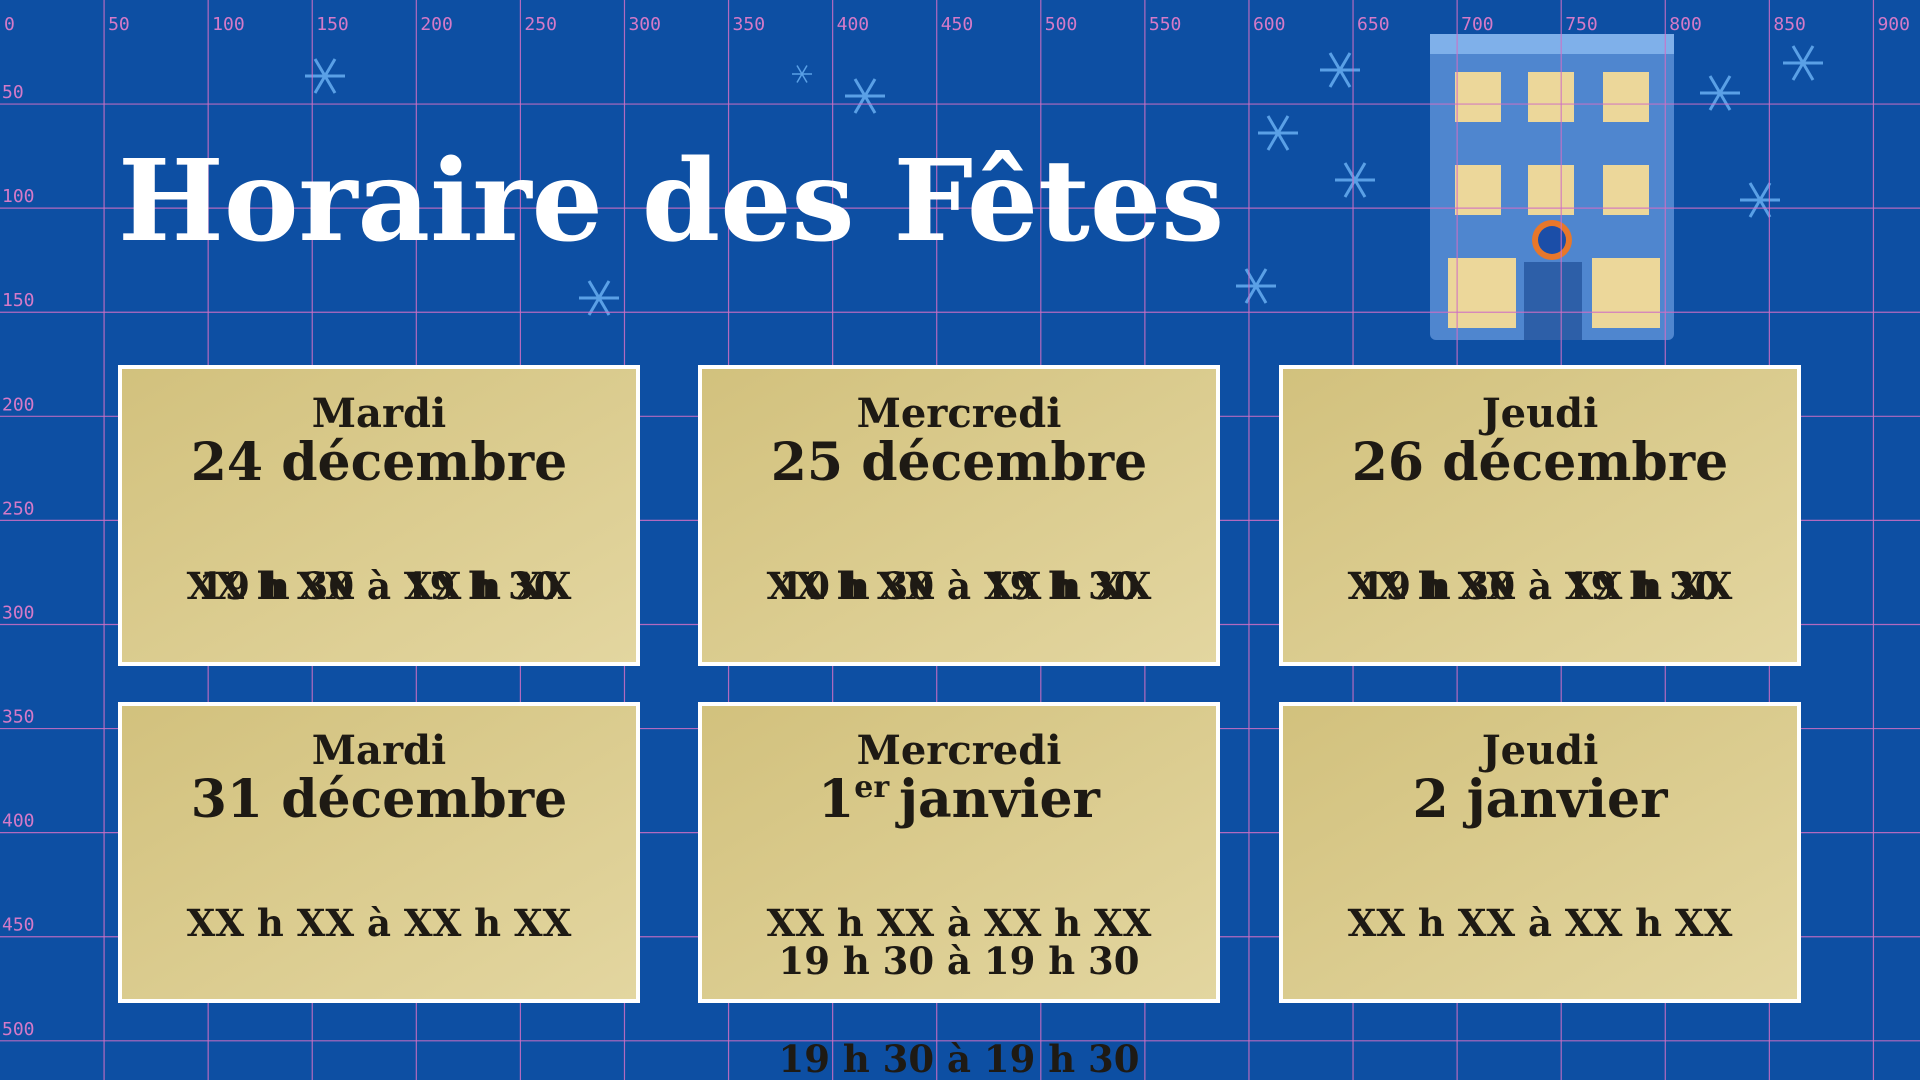  What do you see at coordinates (1061, 24) in the screenshot?
I see `ruler-x-label: 500` at bounding box center [1061, 24].